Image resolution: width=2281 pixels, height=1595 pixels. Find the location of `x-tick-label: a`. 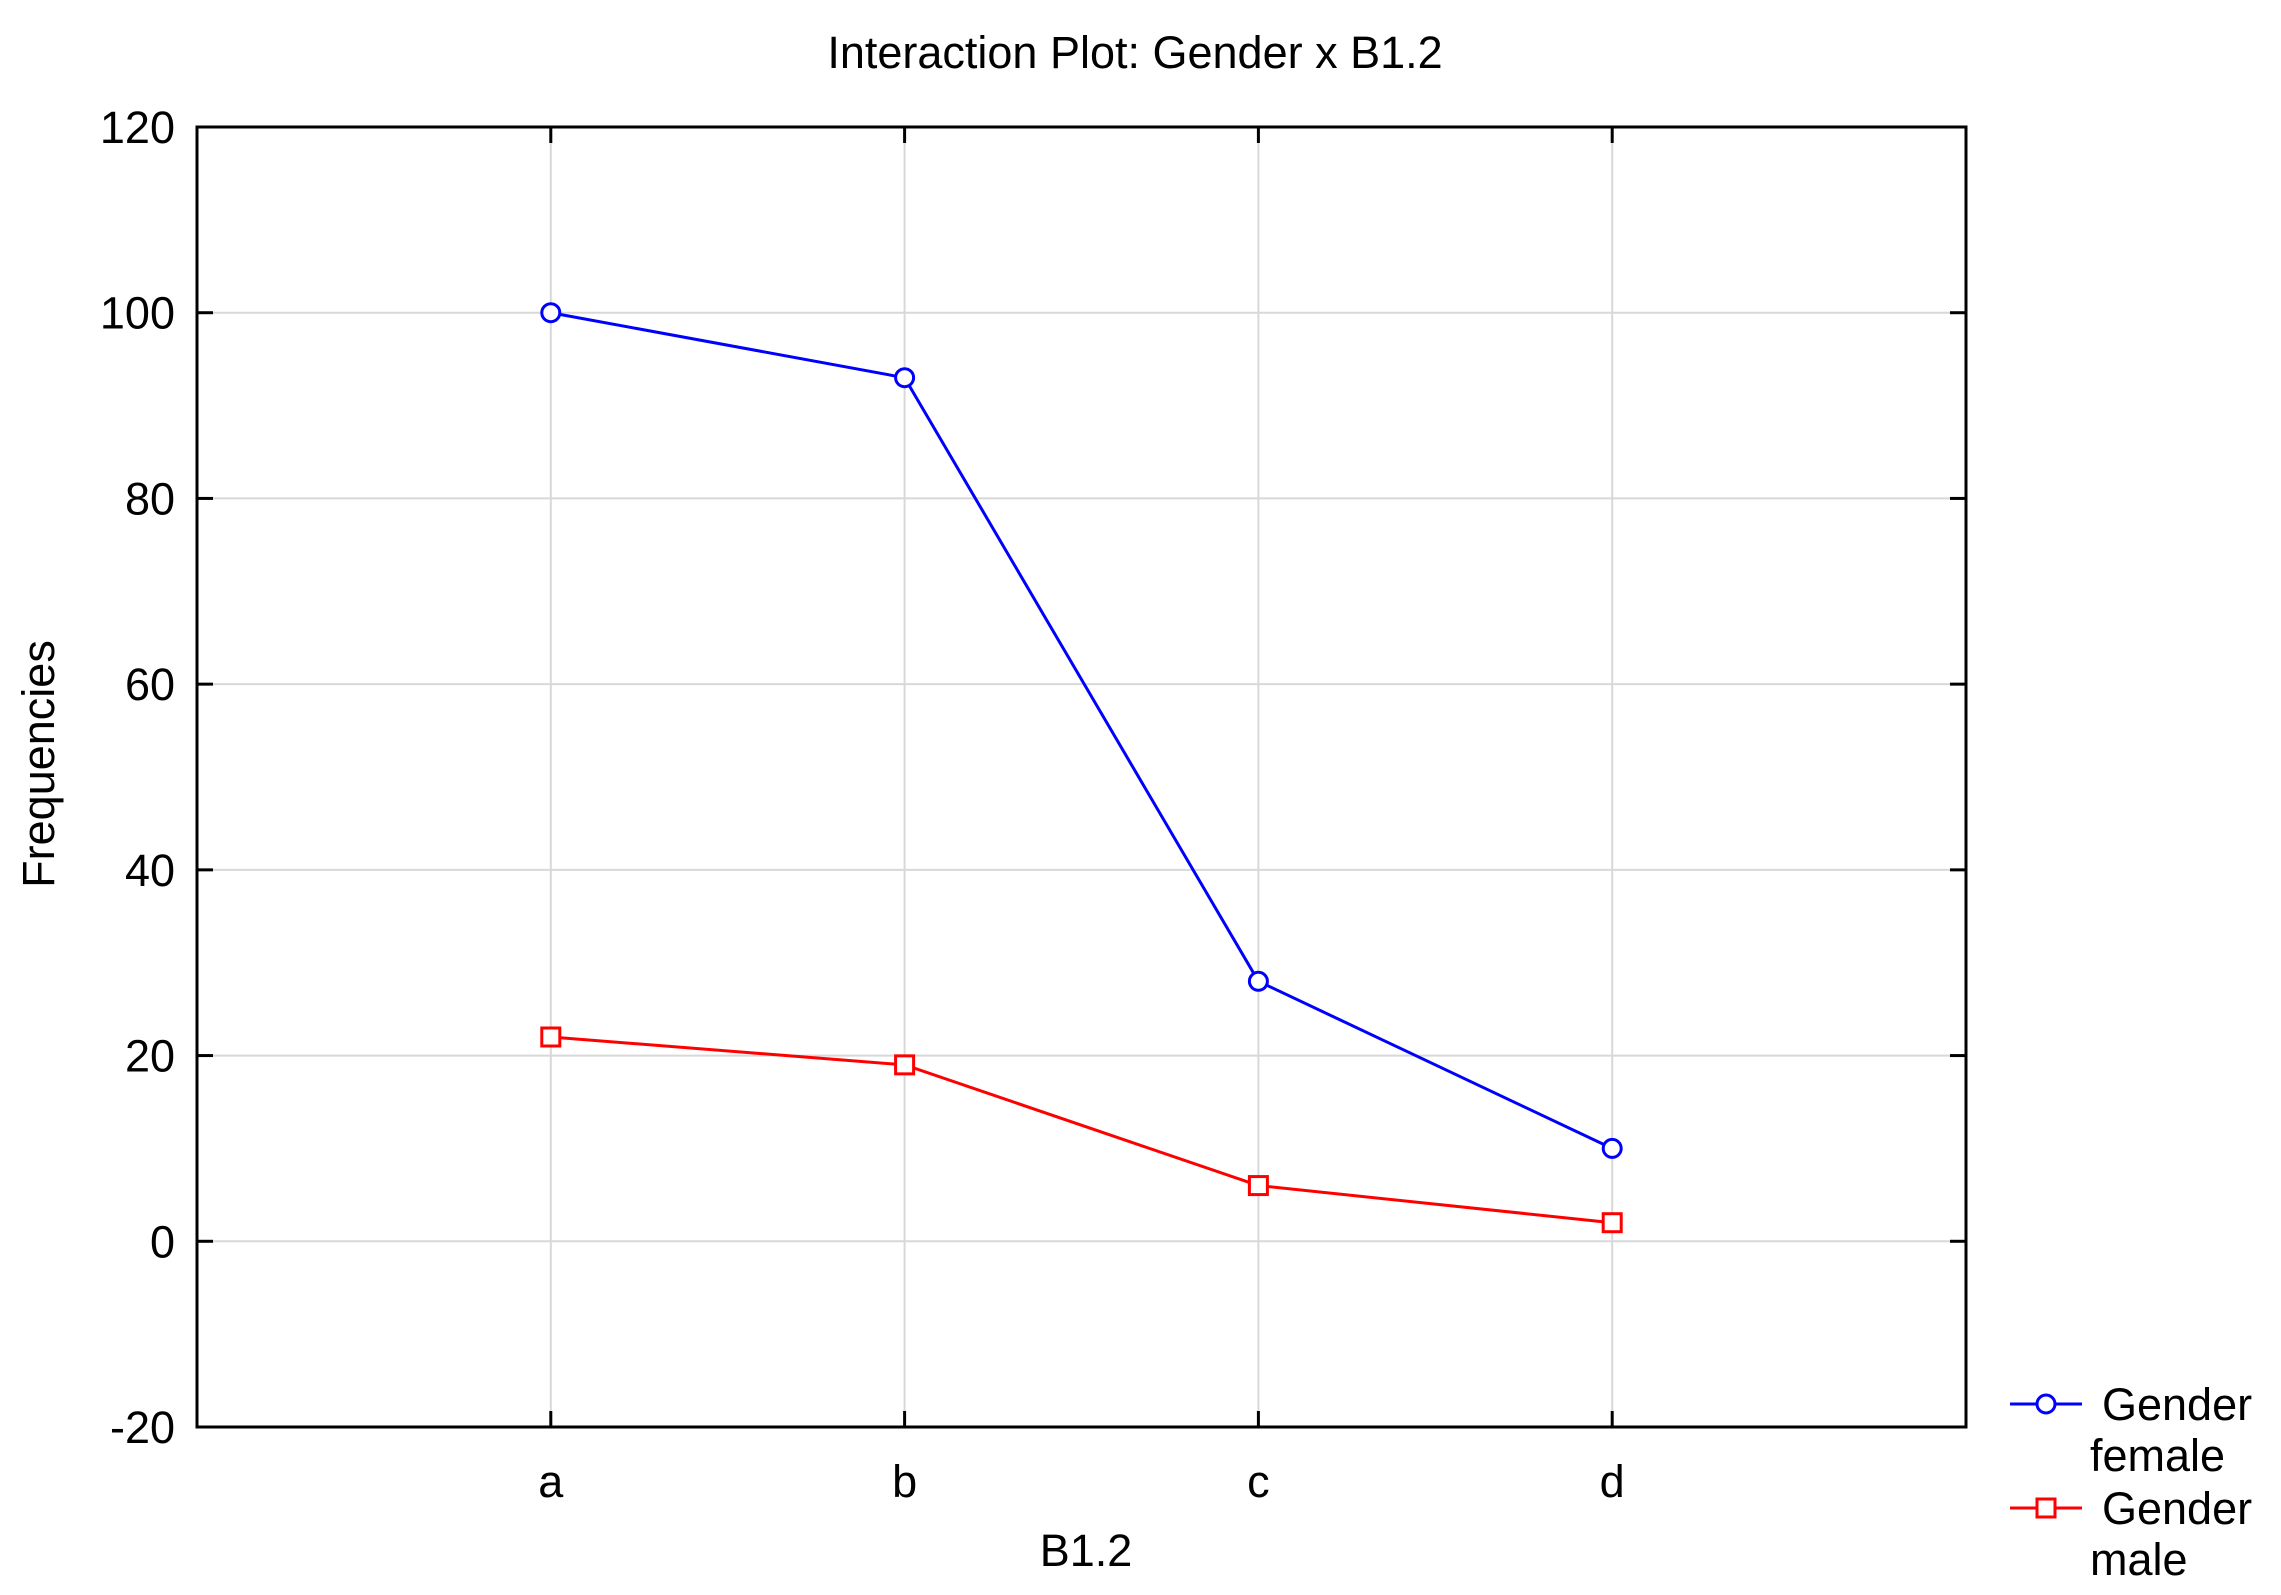

x-tick-label: a is located at coordinates (551, 1481).